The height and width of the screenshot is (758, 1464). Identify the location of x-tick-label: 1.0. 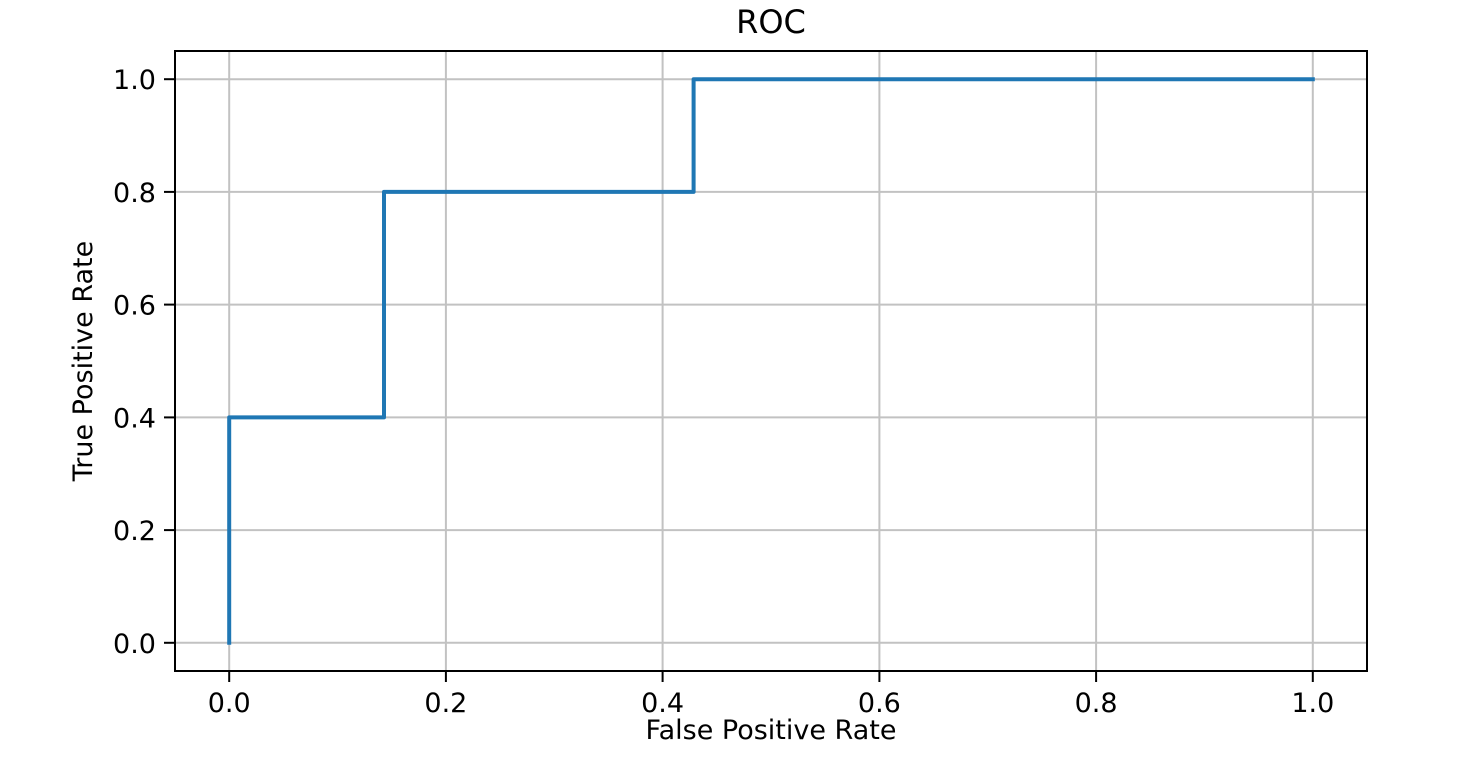
(1312, 703).